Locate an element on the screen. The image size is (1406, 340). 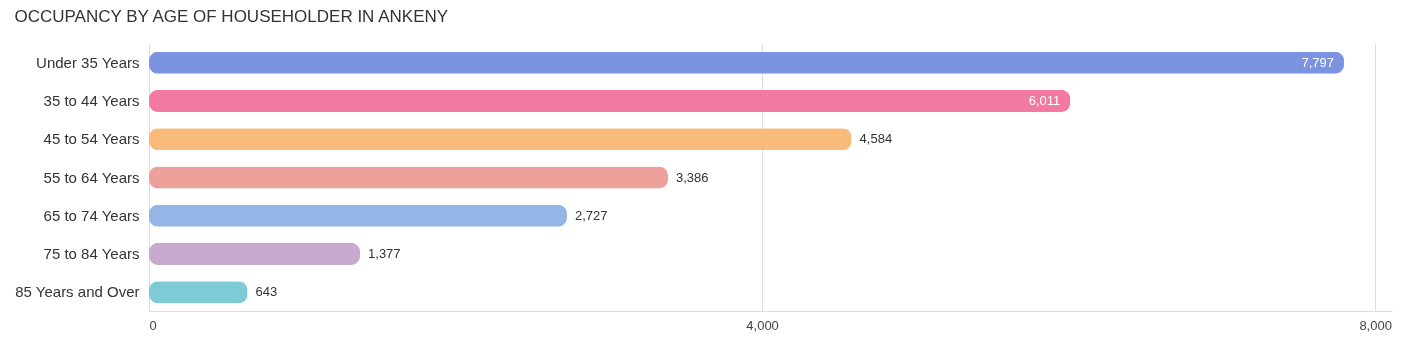
x-tick-label: 0 is located at coordinates (153, 325).